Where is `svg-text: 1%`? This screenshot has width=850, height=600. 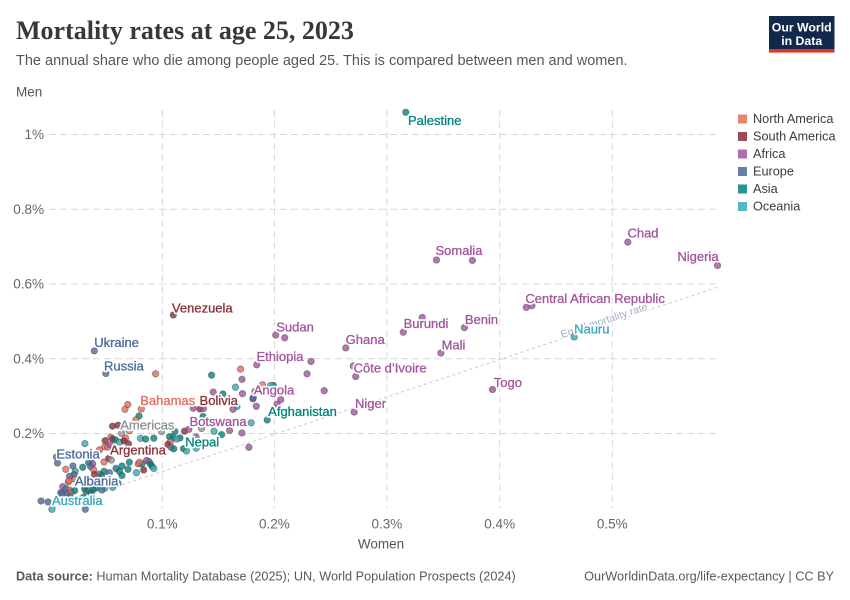
svg-text: 1% is located at coordinates (34, 134).